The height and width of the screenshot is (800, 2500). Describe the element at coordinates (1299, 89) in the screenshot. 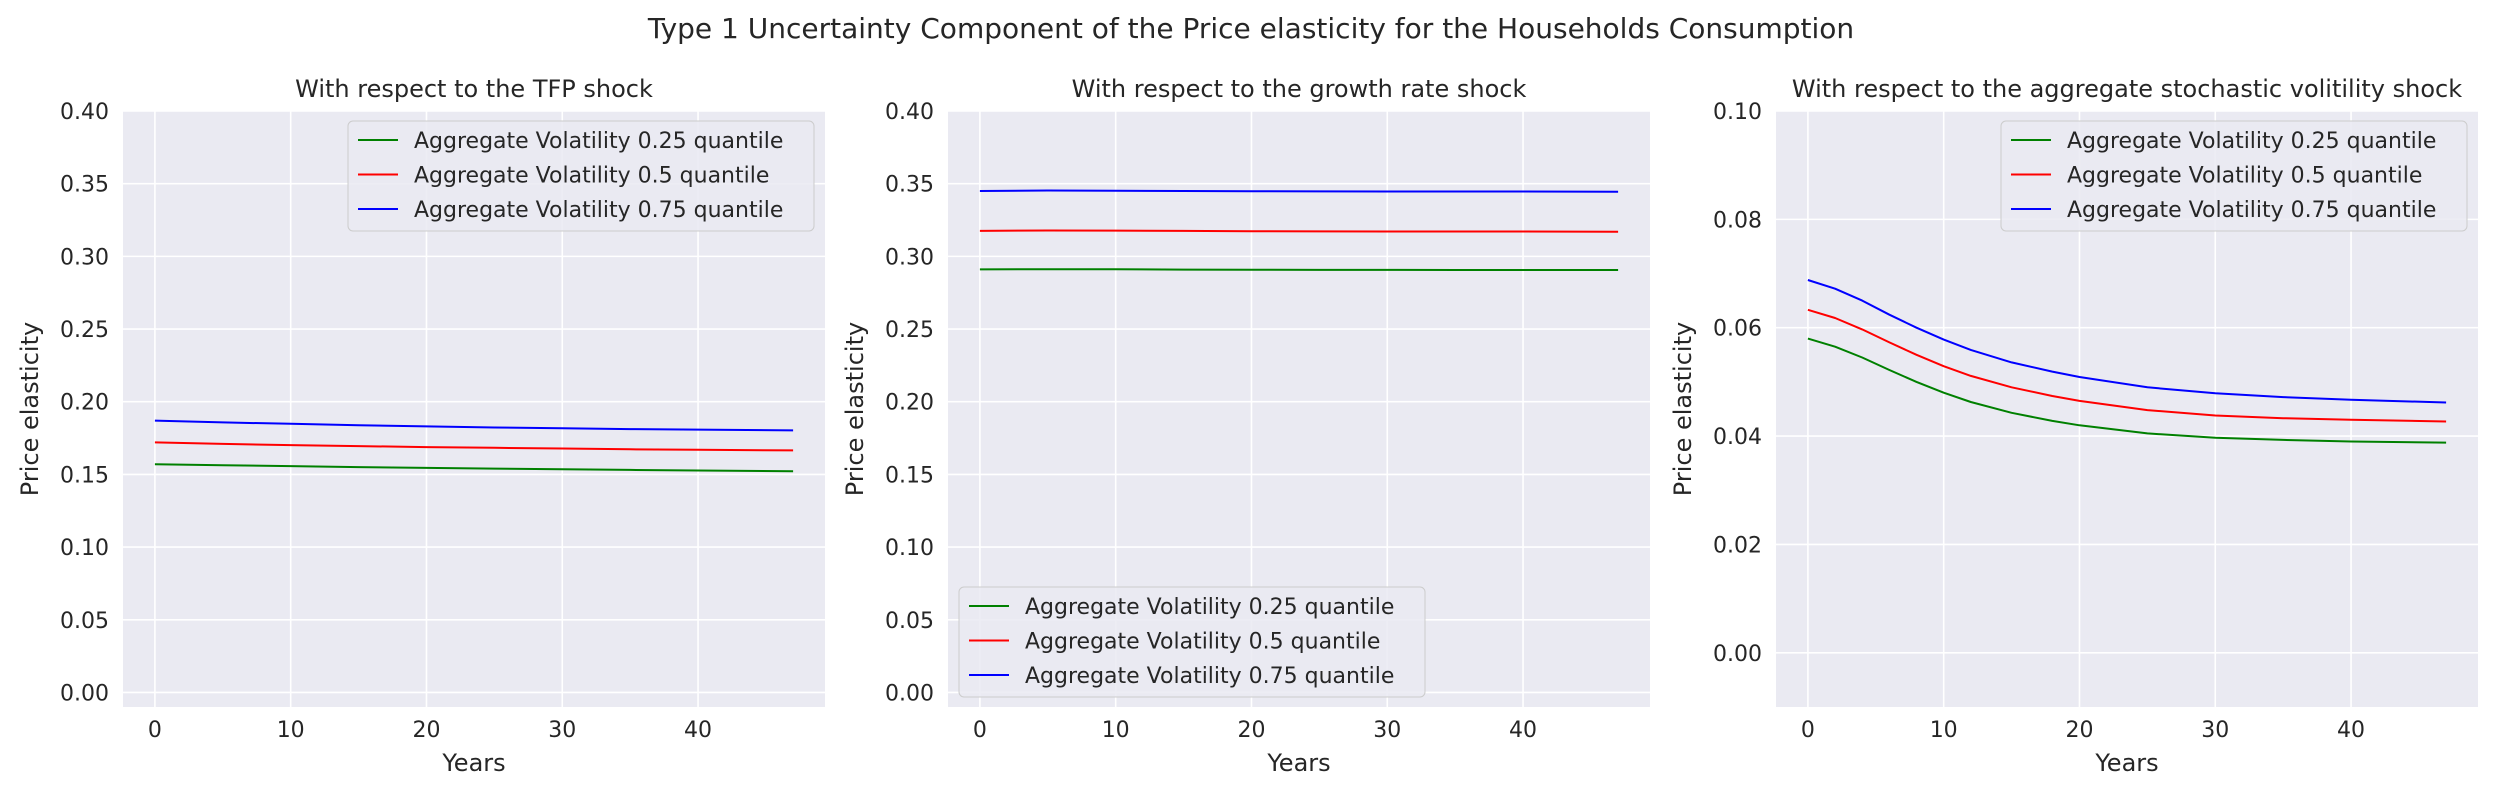

I see `subplot-title: With respect to the growth rate shock` at that location.